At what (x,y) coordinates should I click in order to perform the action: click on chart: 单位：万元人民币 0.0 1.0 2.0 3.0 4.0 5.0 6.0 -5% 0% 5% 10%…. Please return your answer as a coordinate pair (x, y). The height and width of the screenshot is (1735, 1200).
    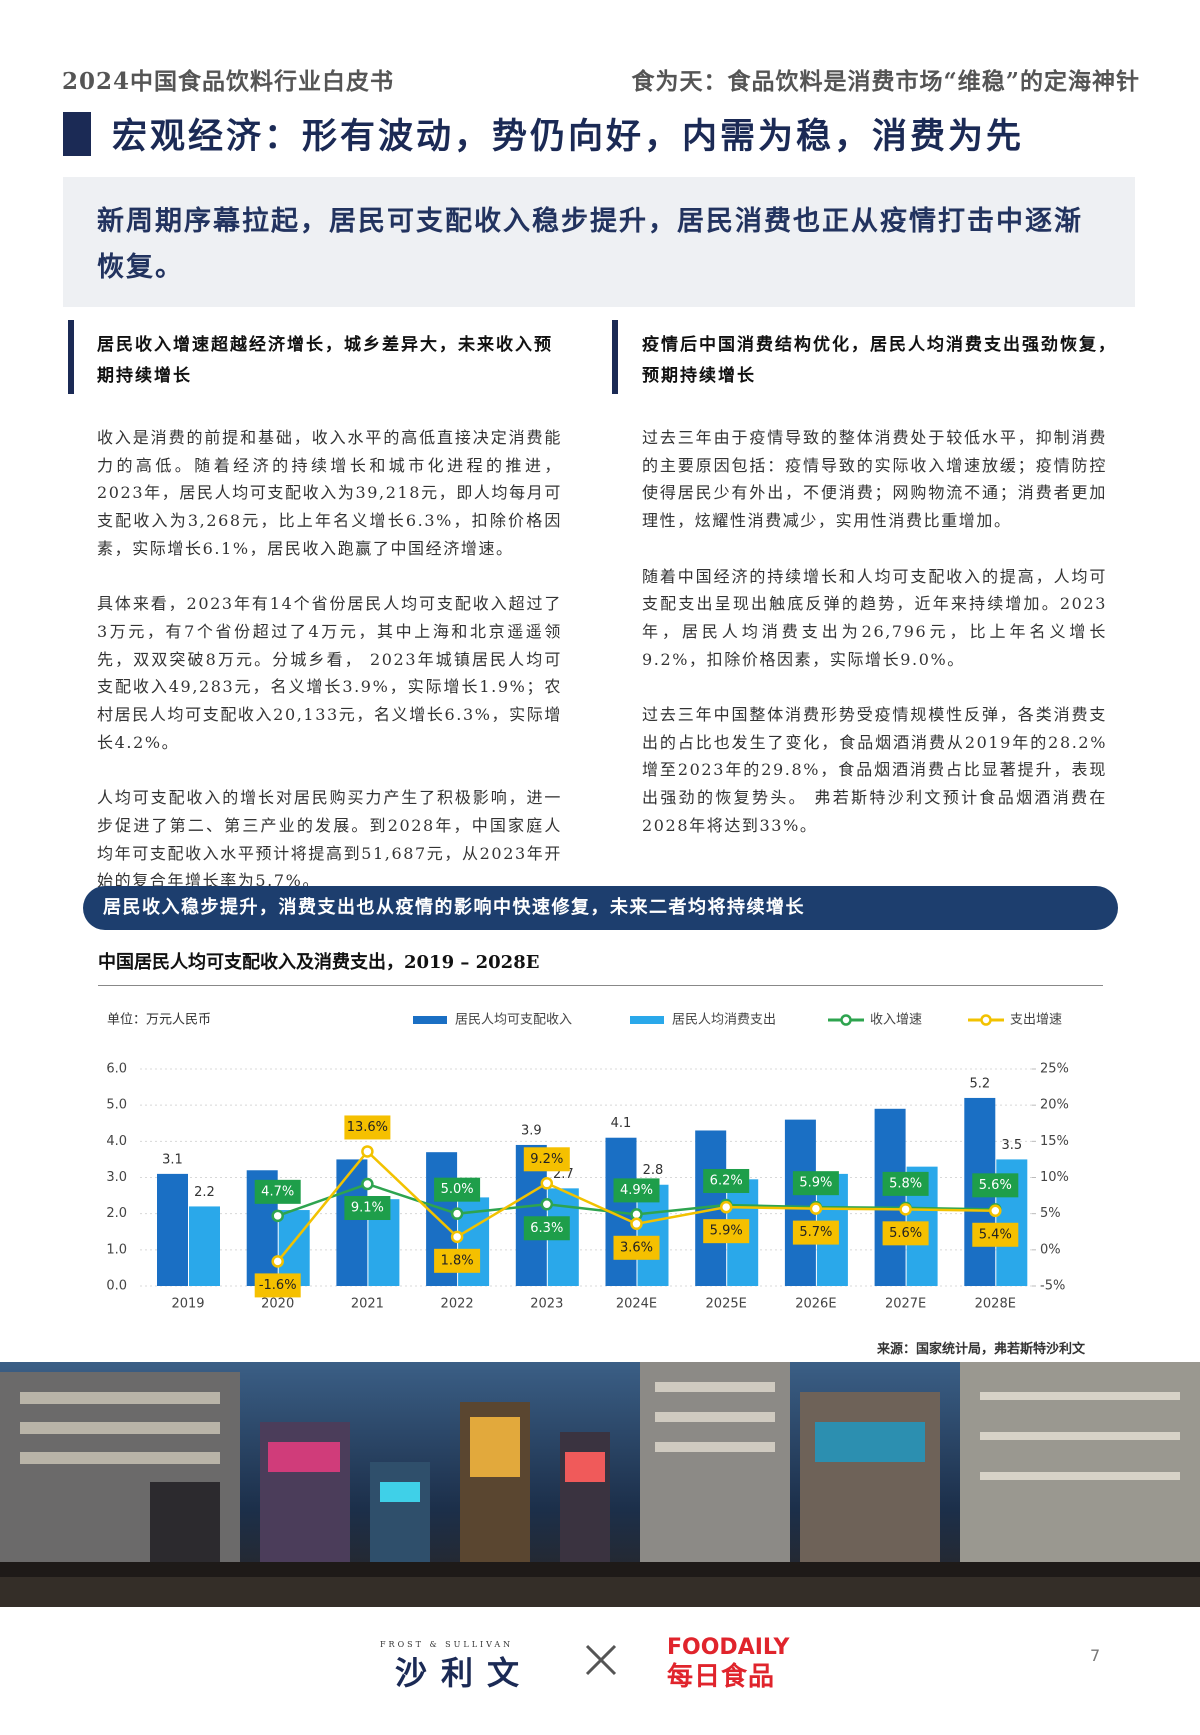
    Looking at the image, I should click on (587, 1162).